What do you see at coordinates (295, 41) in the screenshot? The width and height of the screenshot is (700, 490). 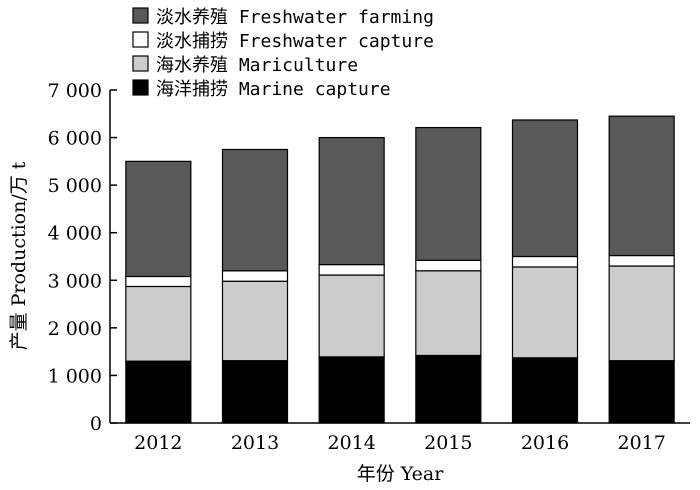 I see `legend-label: 淡水捕捞 Freshwater capture` at bounding box center [295, 41].